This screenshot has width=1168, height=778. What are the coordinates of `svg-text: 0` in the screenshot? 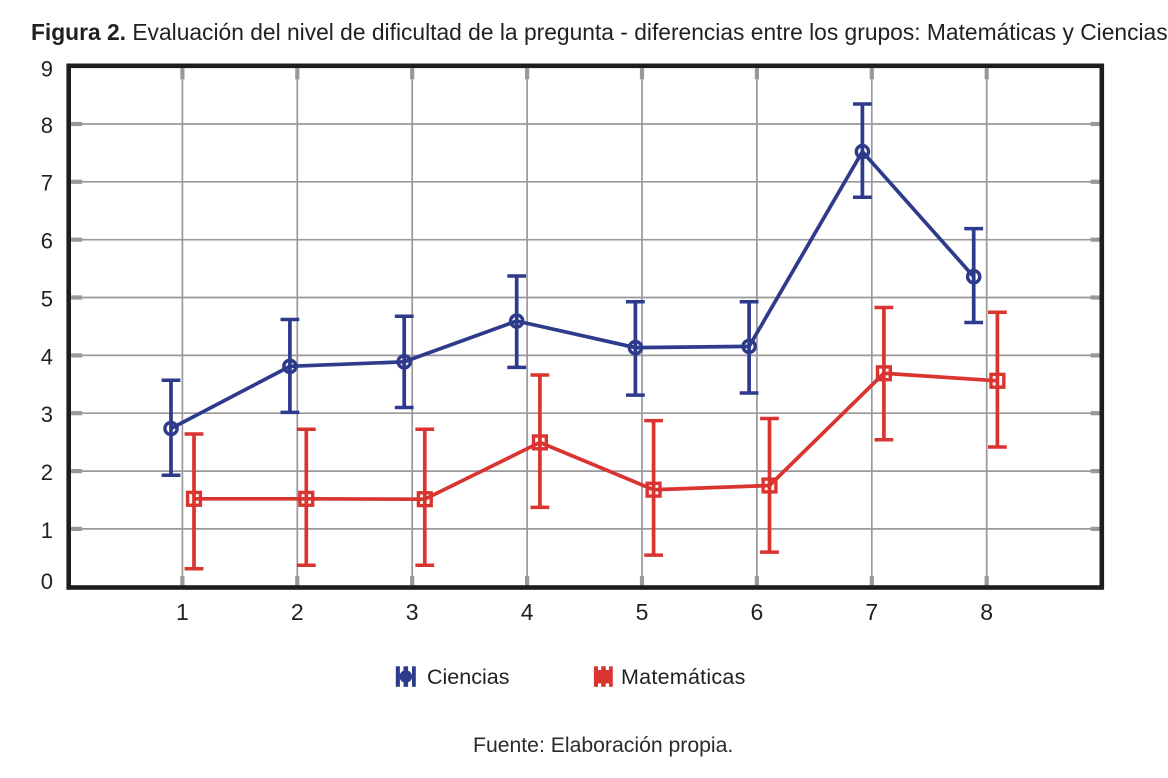 It's located at (47, 581).